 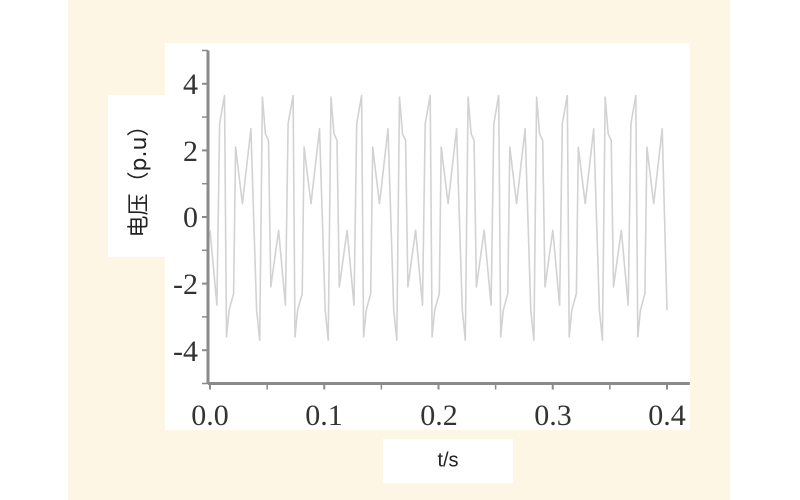 What do you see at coordinates (439, 415) in the screenshot?
I see `x-tick-label: 0.2` at bounding box center [439, 415].